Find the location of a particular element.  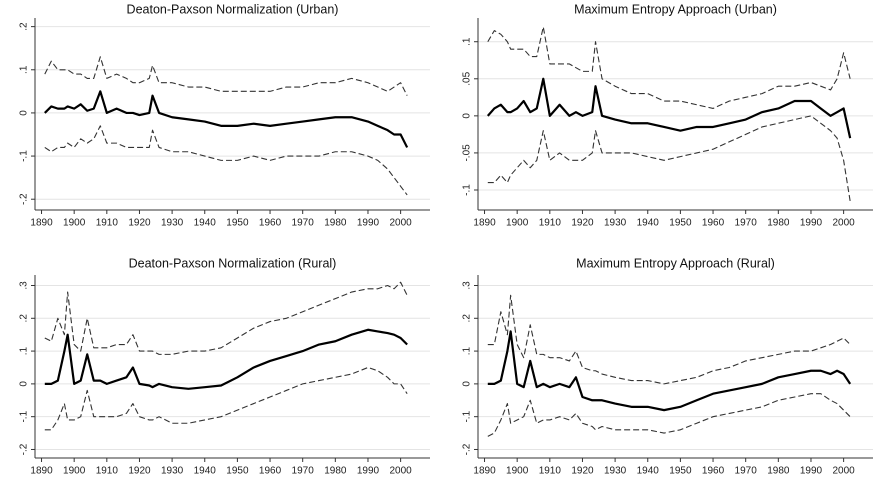

chart-title: Maximum Entropy Approach (Rural) is located at coordinates (675, 263).